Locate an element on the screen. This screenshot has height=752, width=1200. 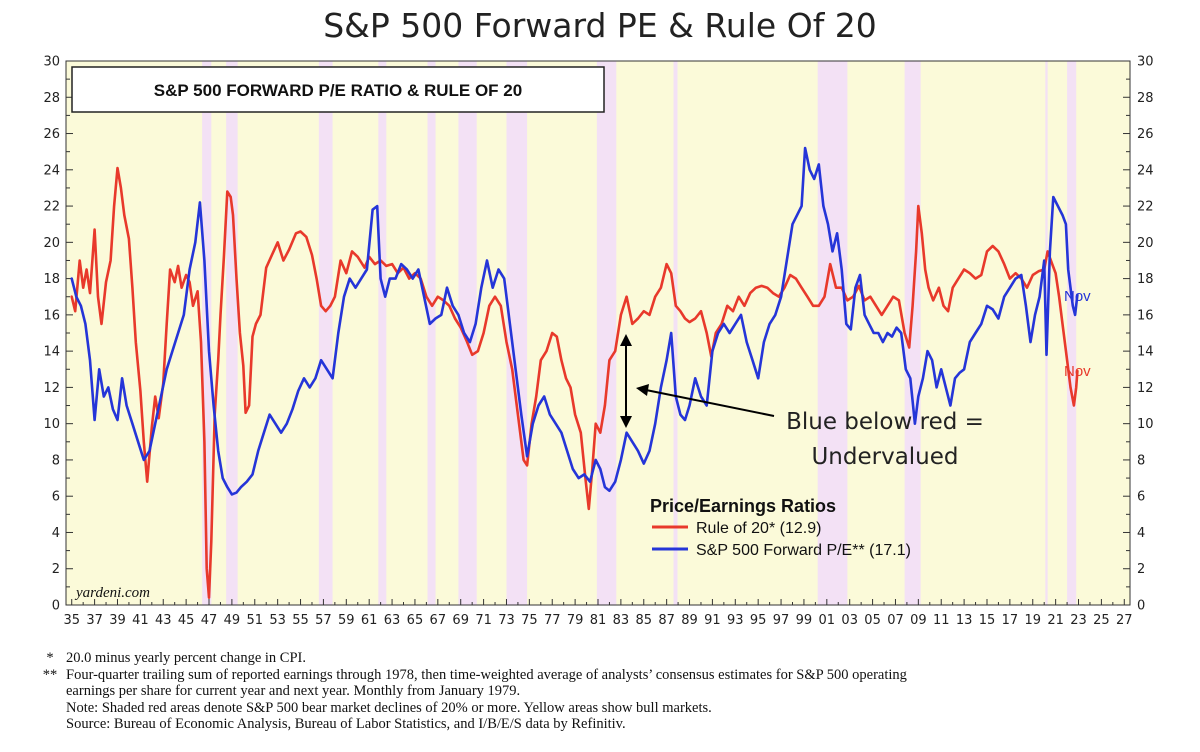
ytick-left-label: 22 is located at coordinates (51, 207).